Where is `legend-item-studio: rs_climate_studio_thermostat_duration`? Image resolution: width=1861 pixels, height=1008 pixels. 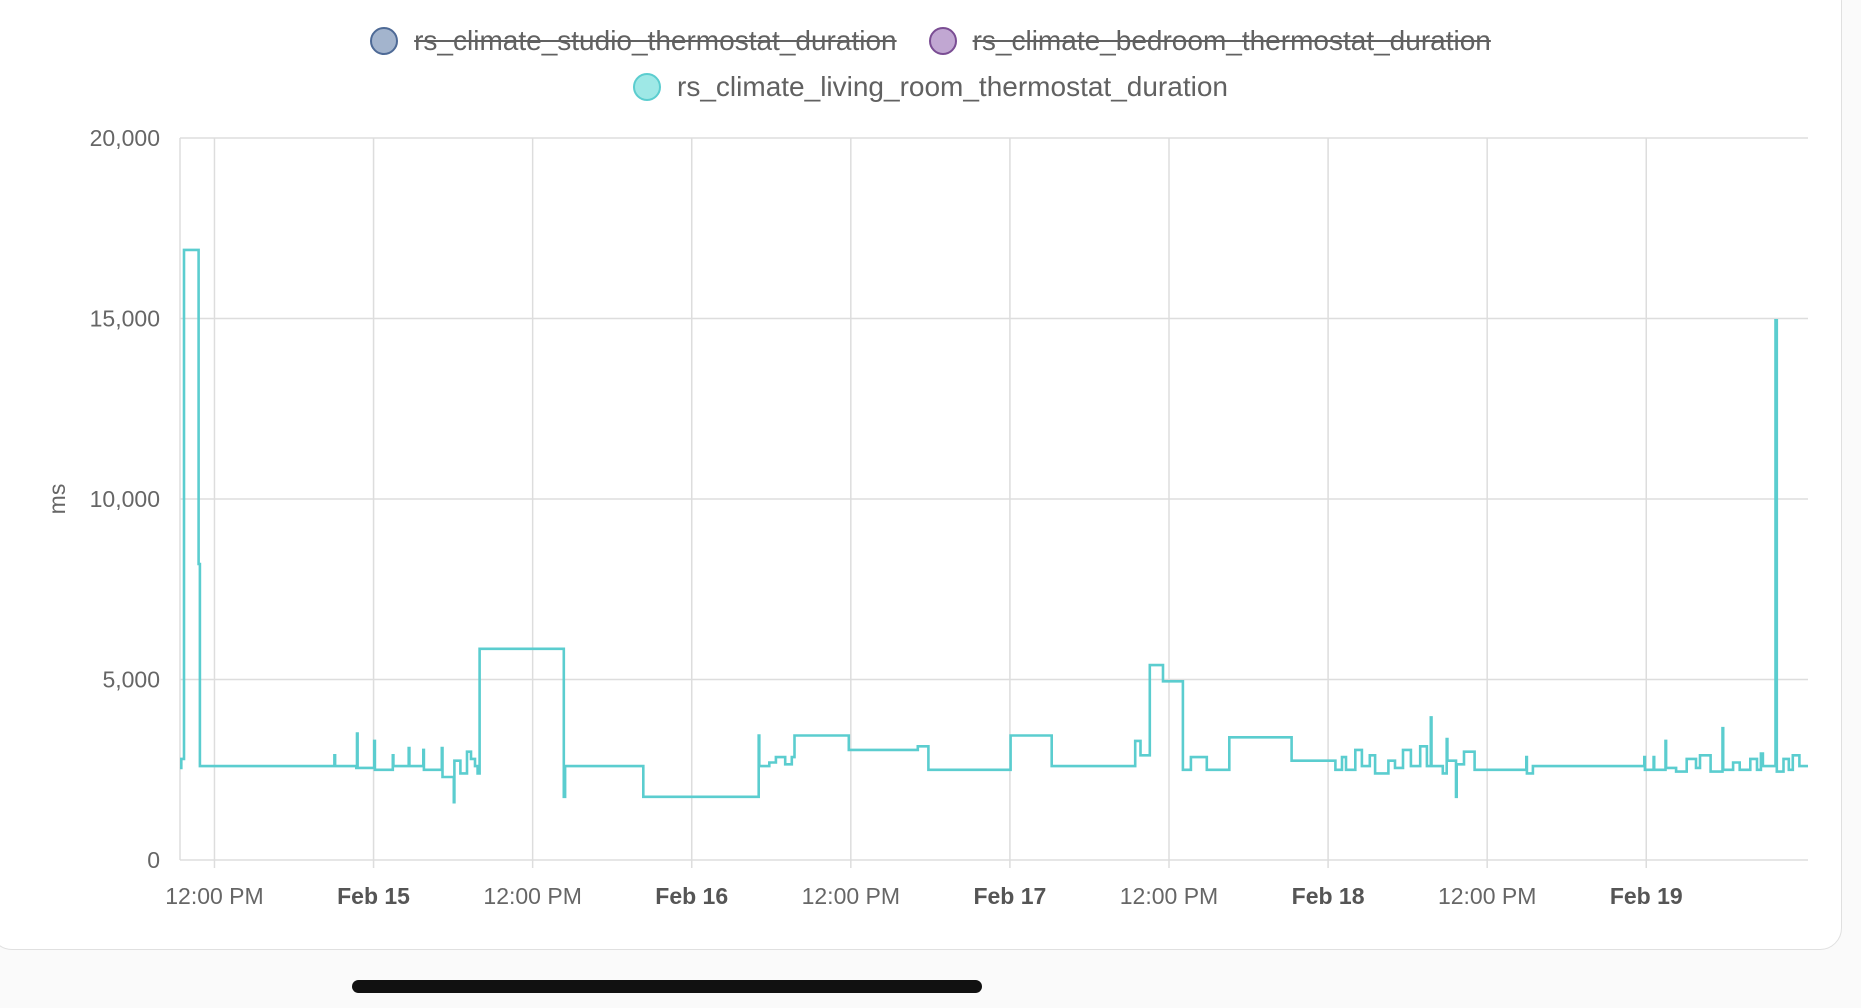 legend-item-studio: rs_climate_studio_thermostat_duration is located at coordinates (633, 41).